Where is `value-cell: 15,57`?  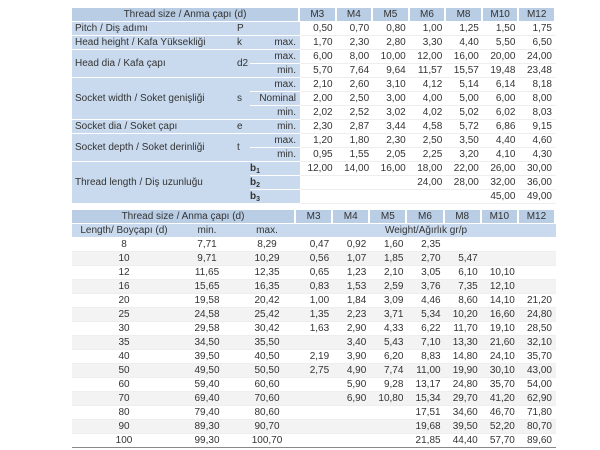
value-cell: 15,57 is located at coordinates (464, 71).